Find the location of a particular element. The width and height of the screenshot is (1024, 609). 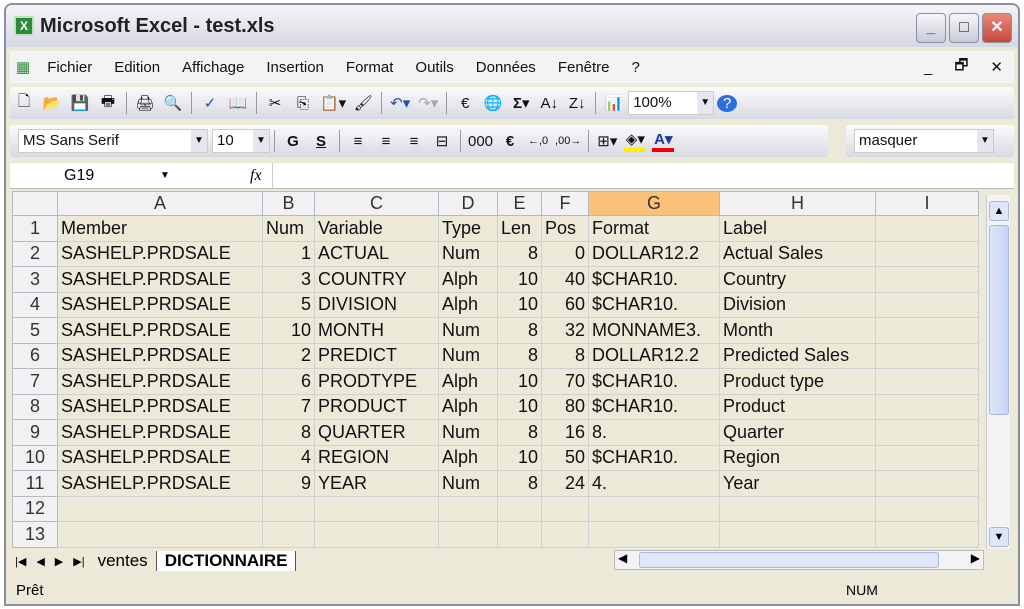

scroll-up-button: ▲ is located at coordinates (999, 211).